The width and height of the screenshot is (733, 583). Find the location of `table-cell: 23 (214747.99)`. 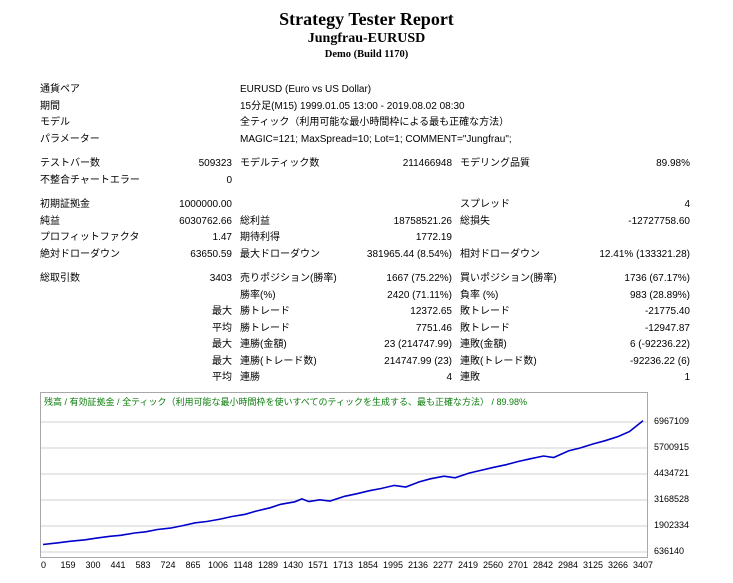

table-cell: 23 (214747.99) is located at coordinates (418, 344).